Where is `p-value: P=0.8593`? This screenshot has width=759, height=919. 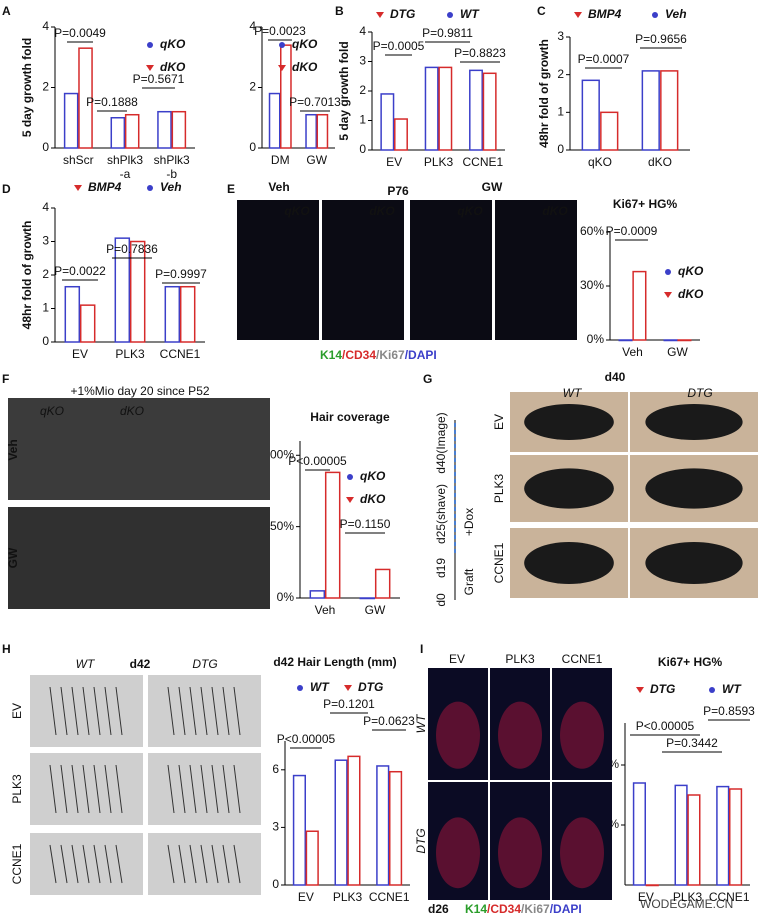 p-value: P=0.8593 is located at coordinates (729, 711).